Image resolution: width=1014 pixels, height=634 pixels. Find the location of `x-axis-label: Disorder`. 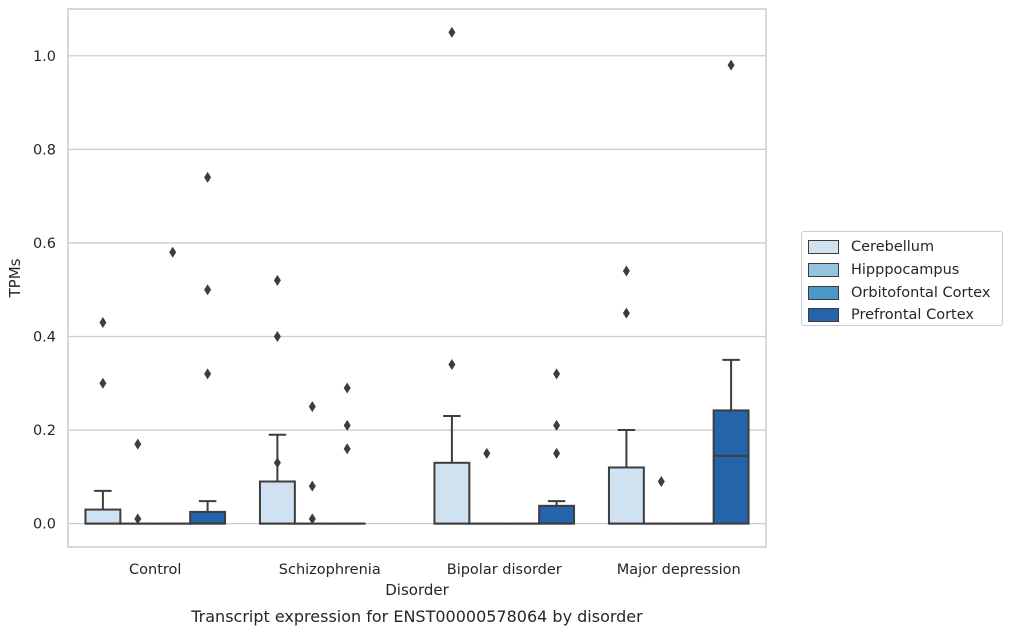

x-axis-label: Disorder is located at coordinates (417, 590).